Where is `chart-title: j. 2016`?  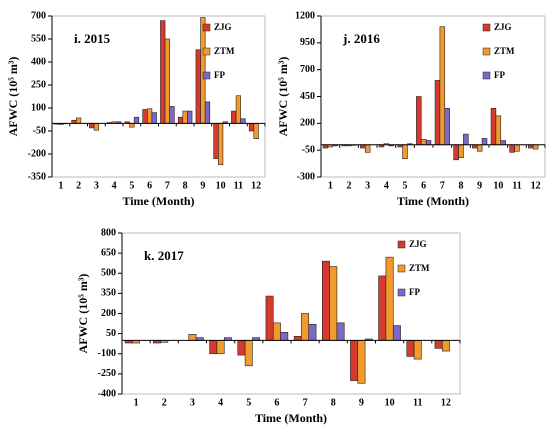
chart-title: j. 2016 is located at coordinates (361, 38).